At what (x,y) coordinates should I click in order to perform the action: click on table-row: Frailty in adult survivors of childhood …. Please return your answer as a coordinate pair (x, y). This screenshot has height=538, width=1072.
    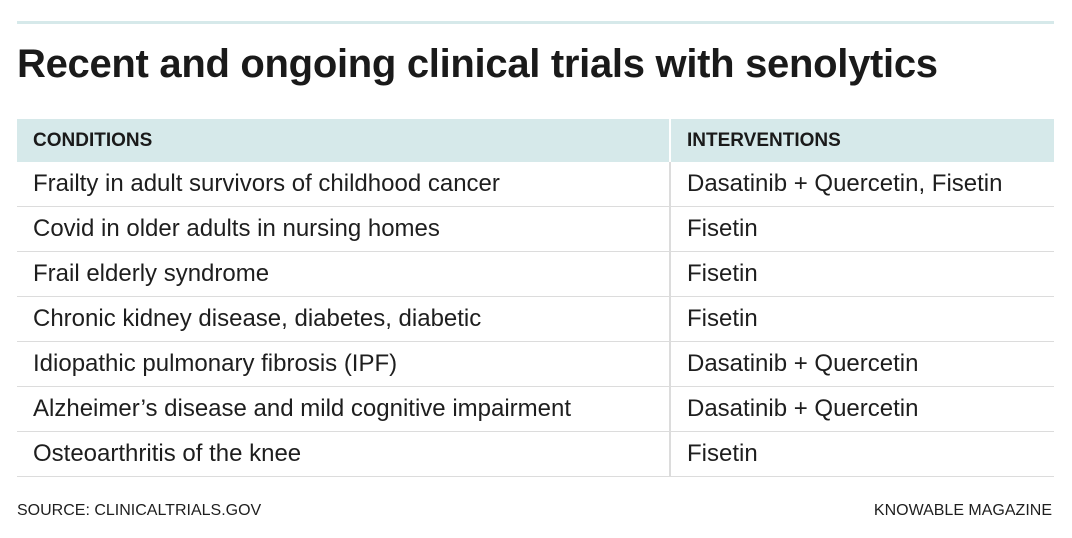
    Looking at the image, I should click on (535, 184).